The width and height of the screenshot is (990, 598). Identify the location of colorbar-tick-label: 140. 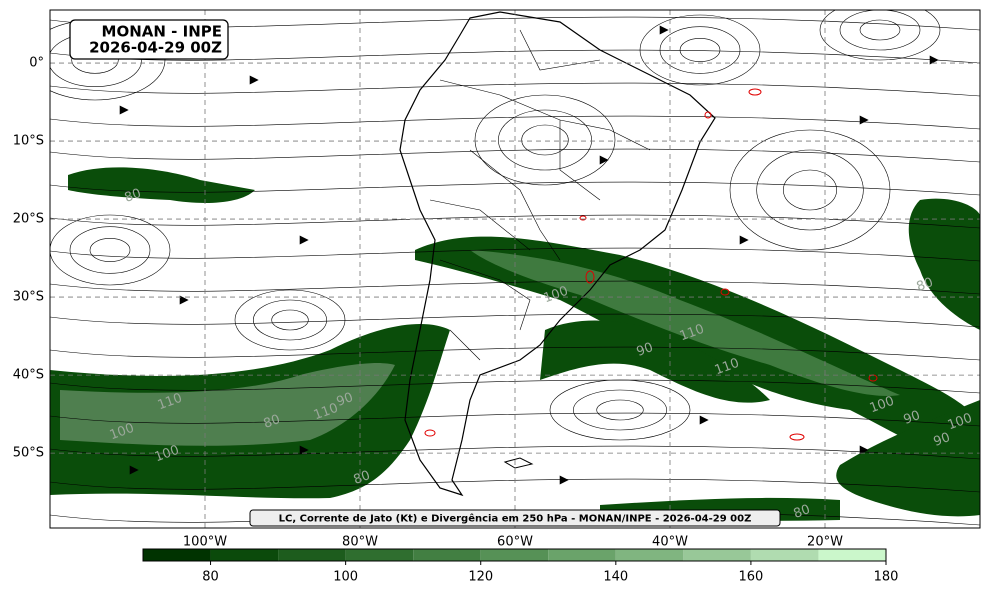
(615, 577).